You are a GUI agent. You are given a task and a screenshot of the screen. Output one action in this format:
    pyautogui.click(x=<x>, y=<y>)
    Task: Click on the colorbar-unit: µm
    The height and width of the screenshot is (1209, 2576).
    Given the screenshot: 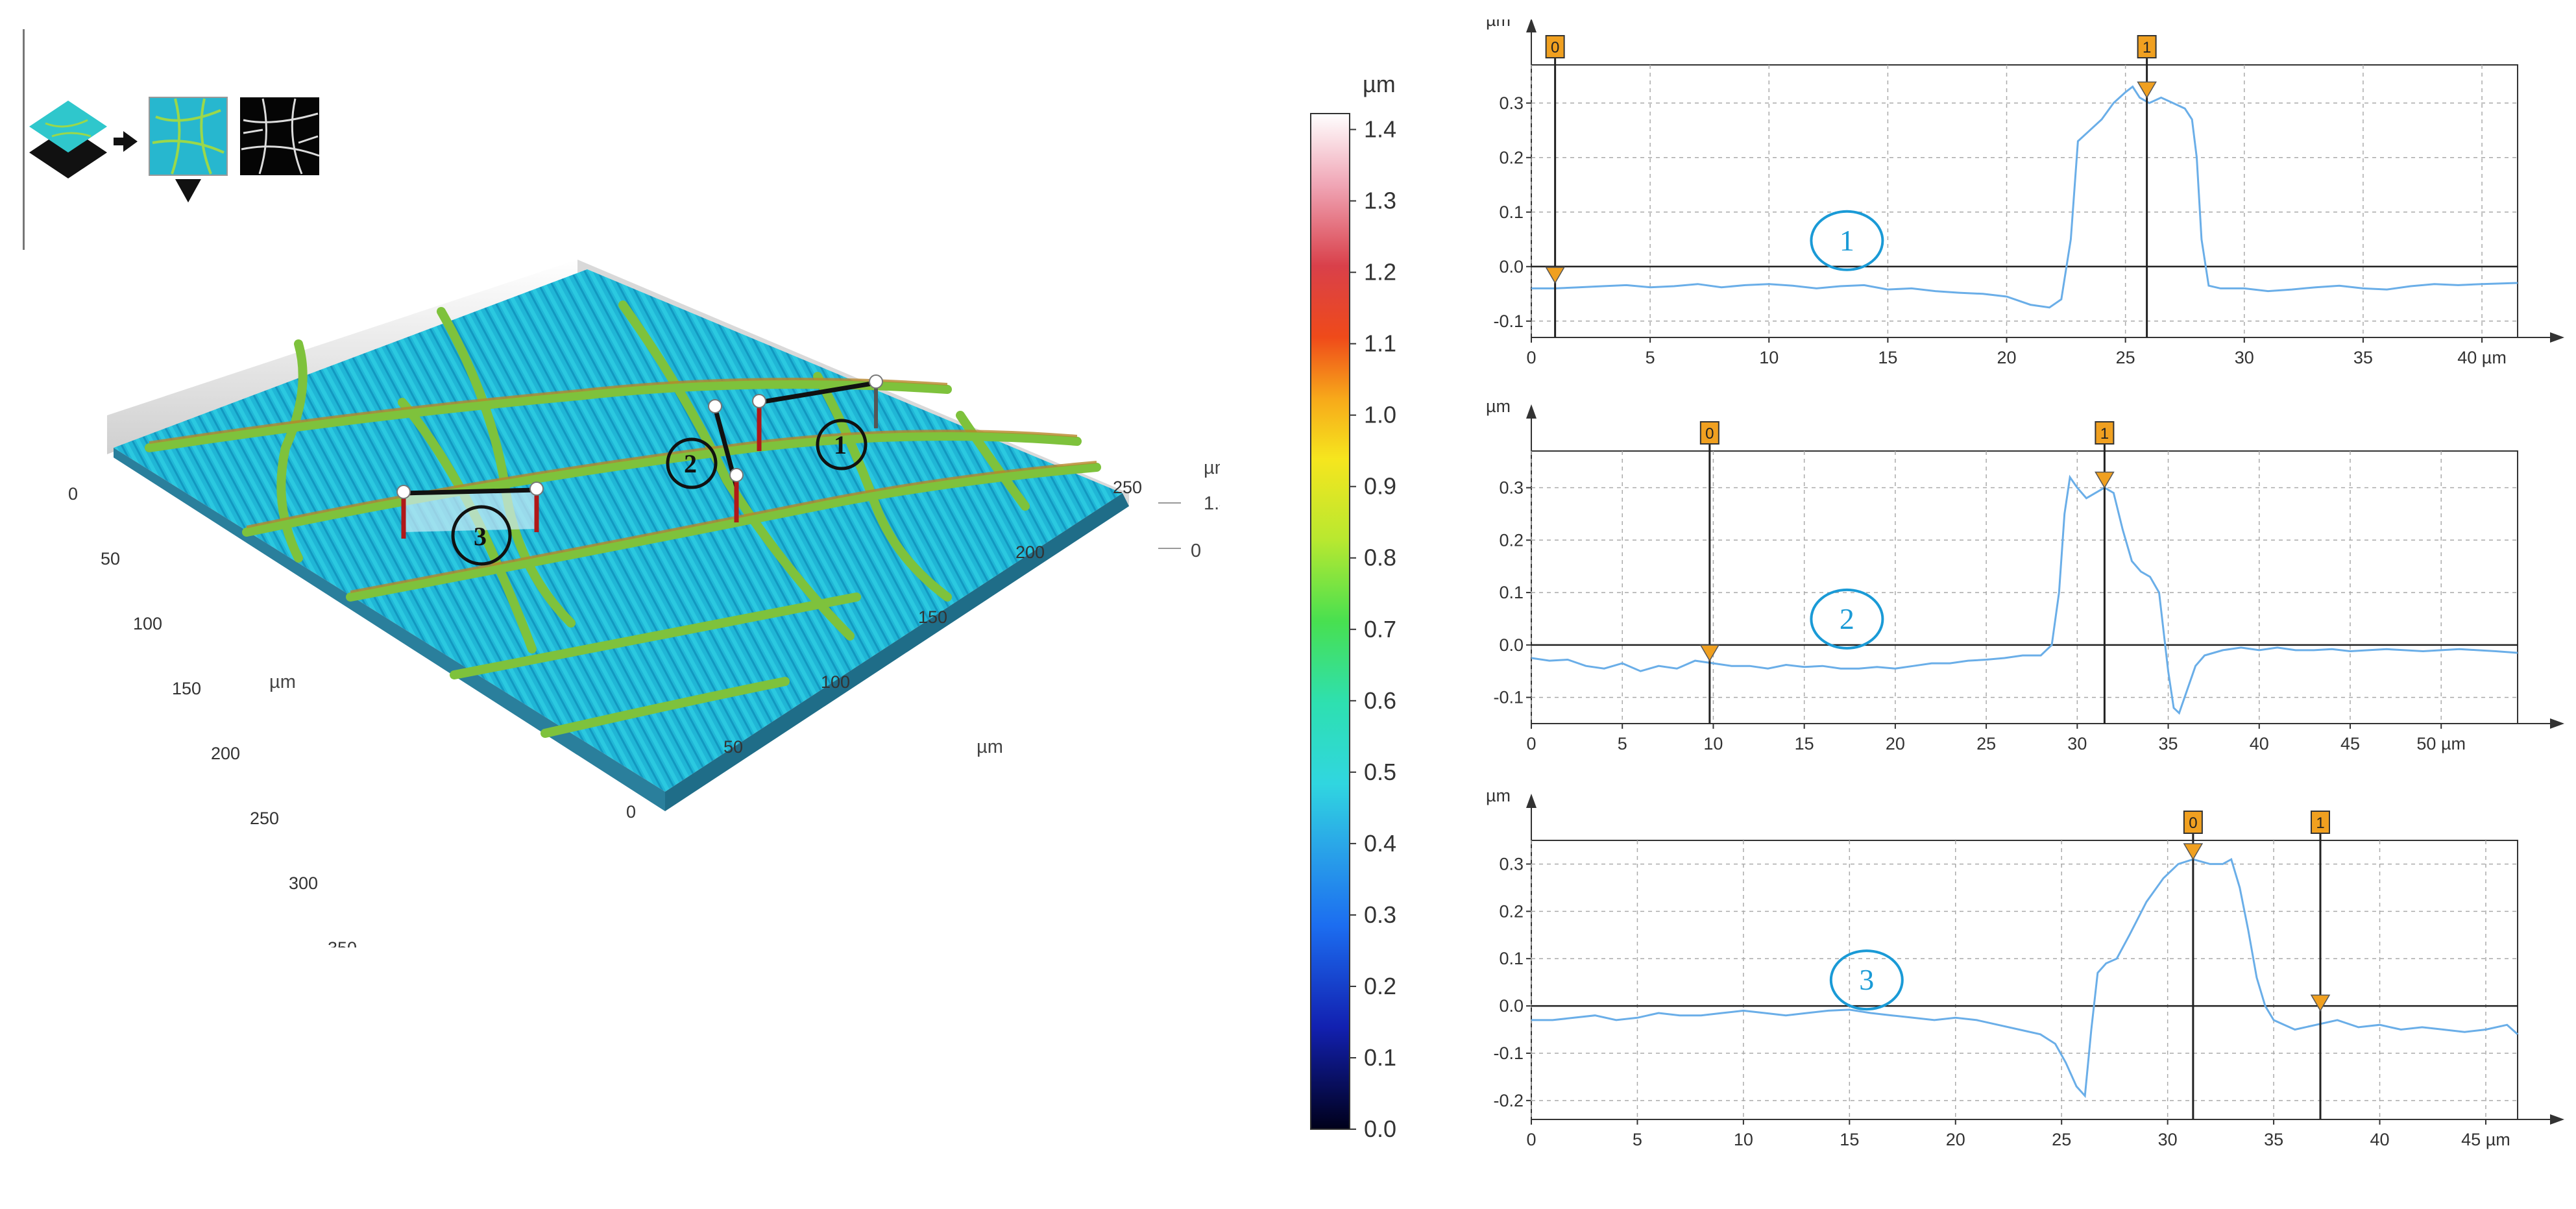 What is the action you would take?
    pyautogui.click(x=1379, y=84)
    